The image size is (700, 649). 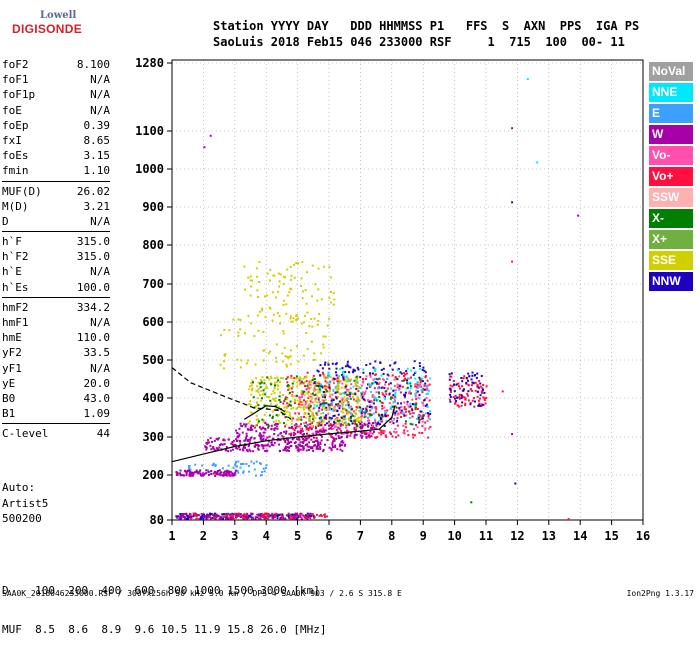 What do you see at coordinates (56, 94) in the screenshot?
I see `param-row: foF1p N/A` at bounding box center [56, 94].